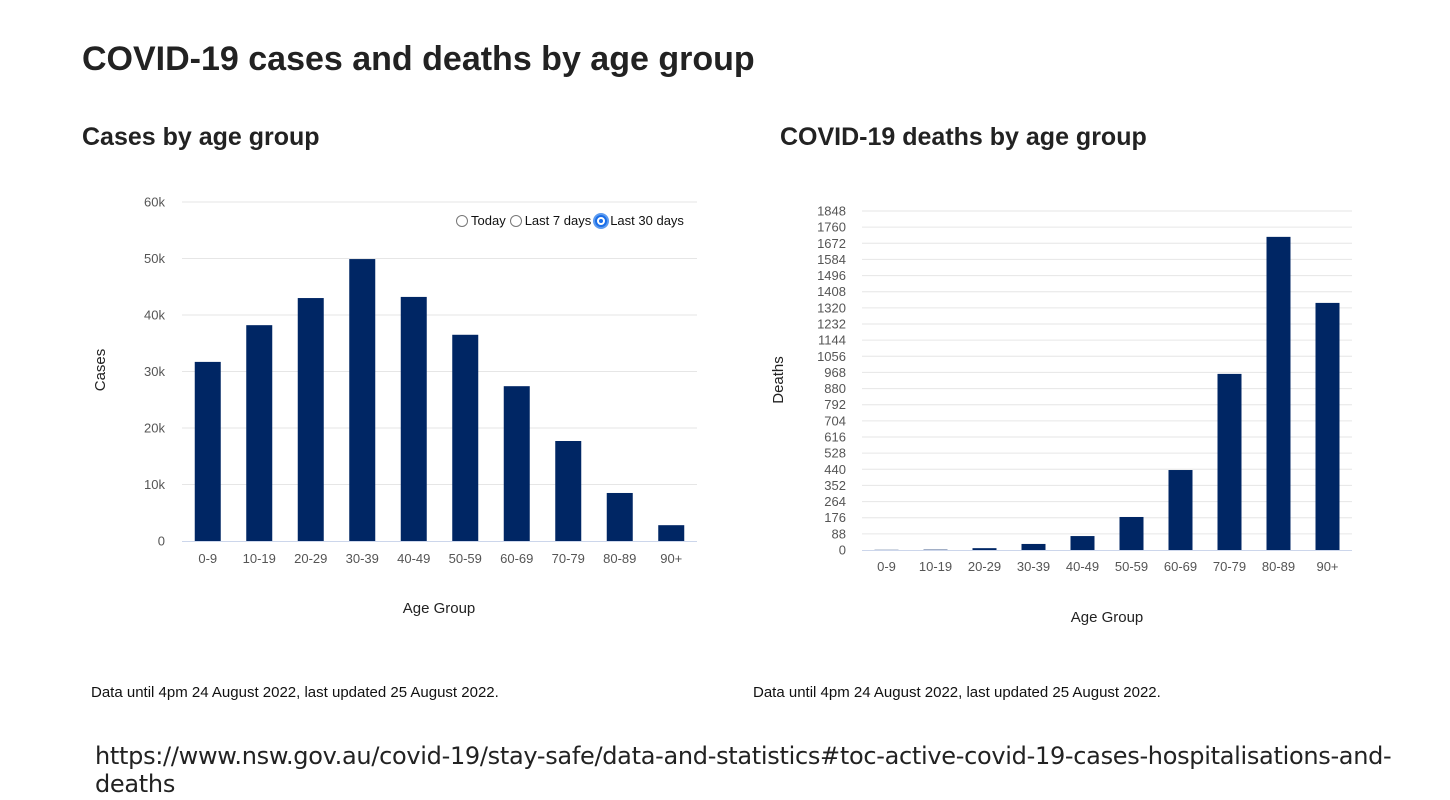  Describe the element at coordinates (831, 227) in the screenshot. I see `y-tick-label: 1760` at that location.